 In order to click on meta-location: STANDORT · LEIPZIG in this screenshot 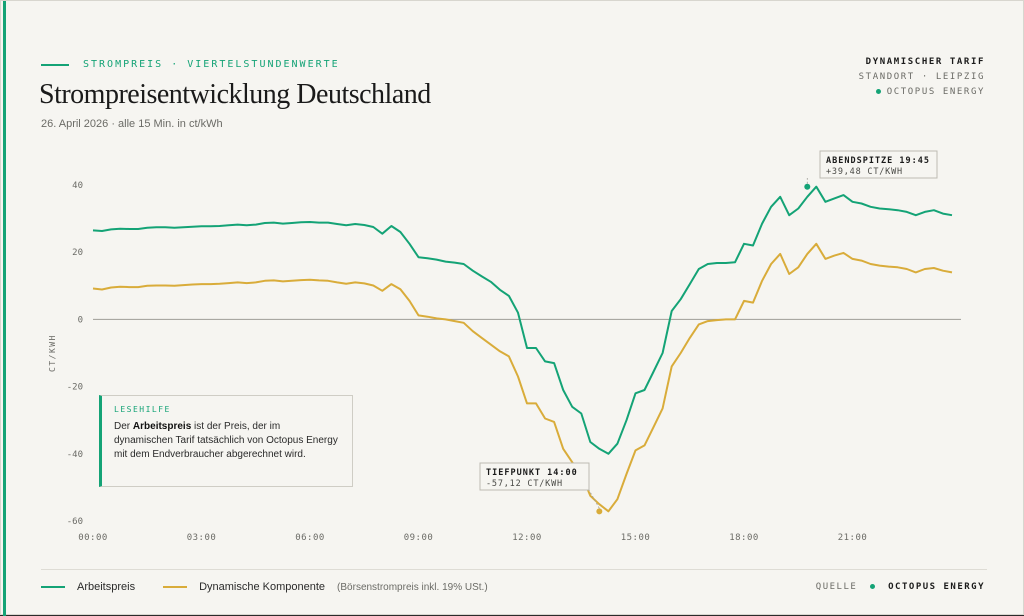, I will do `click(921, 77)`.